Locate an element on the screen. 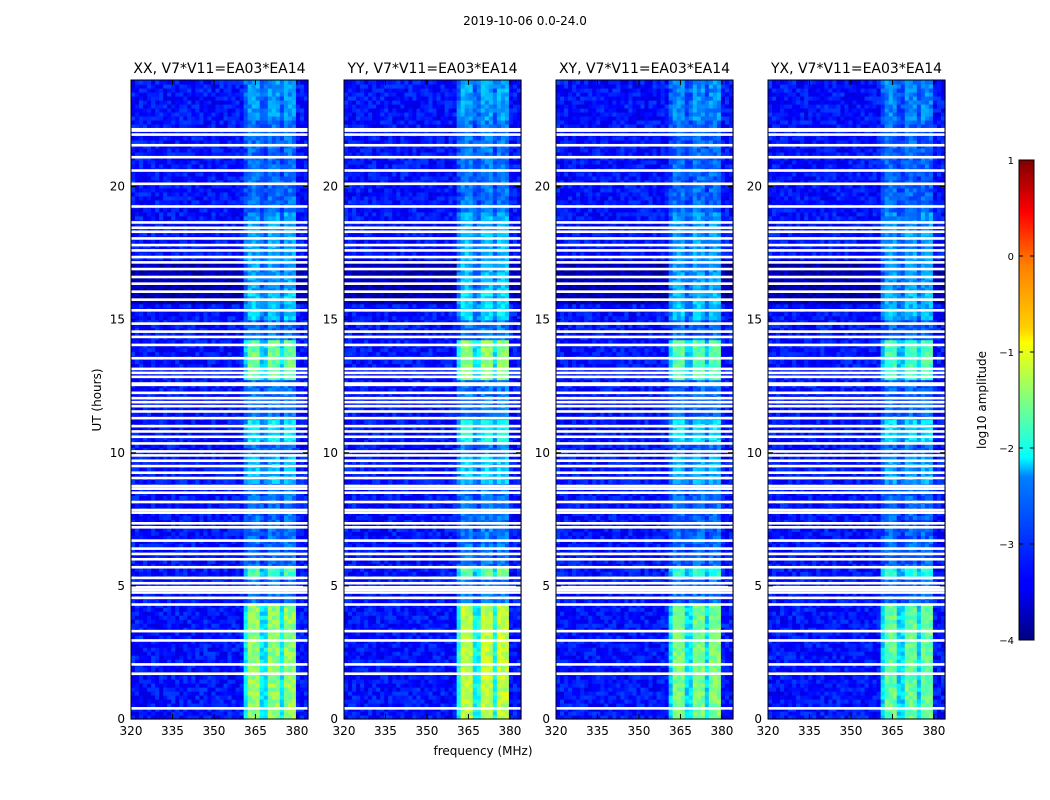 This screenshot has width=1050, height=800. x-tick-label: 365 is located at coordinates (468, 731).